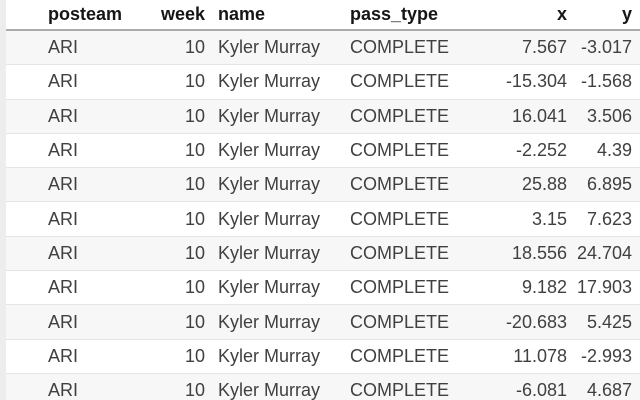 The image size is (640, 400). Describe the element at coordinates (606, 48) in the screenshot. I see `cell-y: -3.017` at that location.